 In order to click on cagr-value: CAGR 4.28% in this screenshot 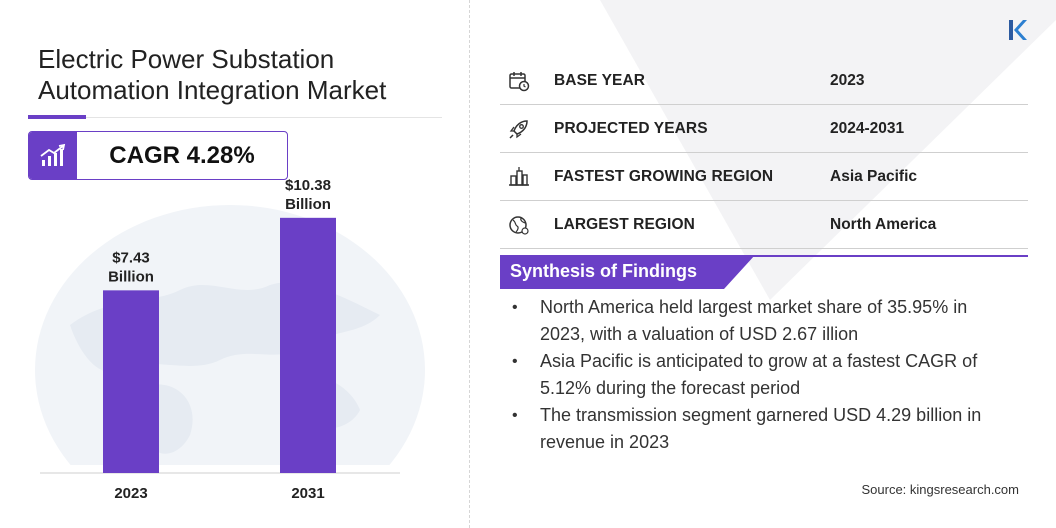, I will do `click(182, 155)`.